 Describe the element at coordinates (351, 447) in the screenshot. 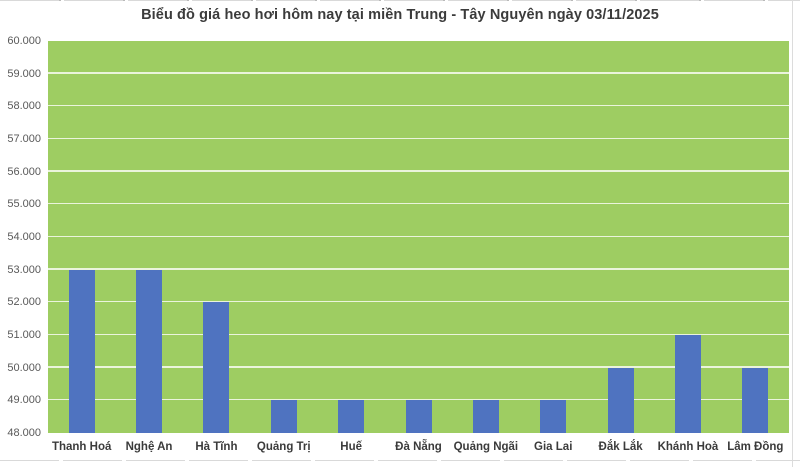

I see `x-tick-label: Huế` at that location.